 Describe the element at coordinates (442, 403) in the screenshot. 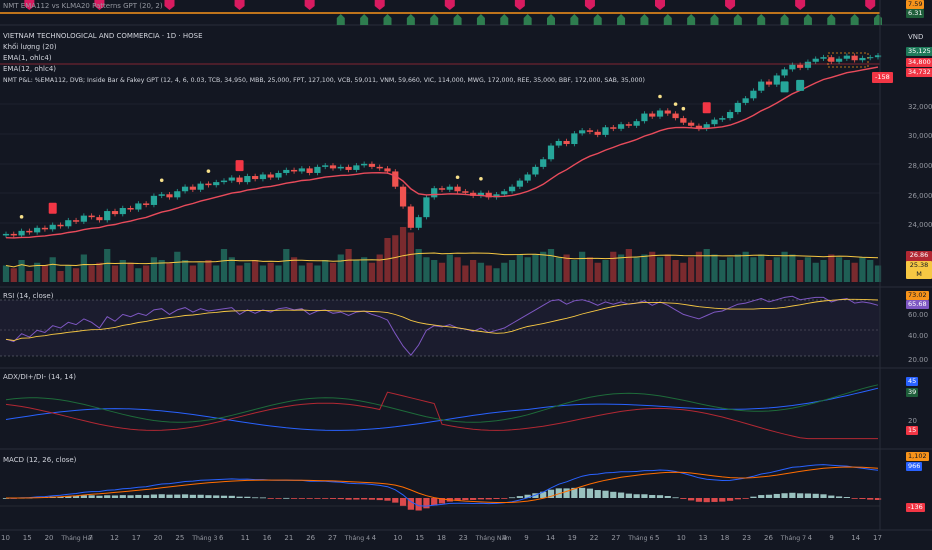

I see `di-plus-line` at that location.